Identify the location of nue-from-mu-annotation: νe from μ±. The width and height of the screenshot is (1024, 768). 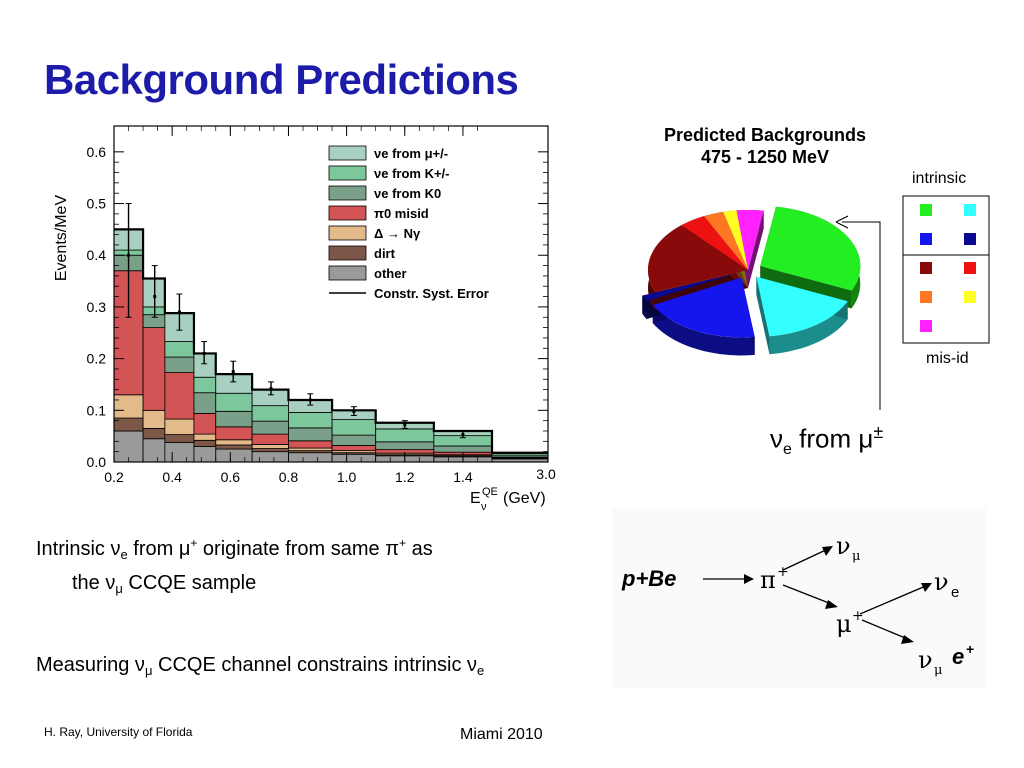
(827, 440).